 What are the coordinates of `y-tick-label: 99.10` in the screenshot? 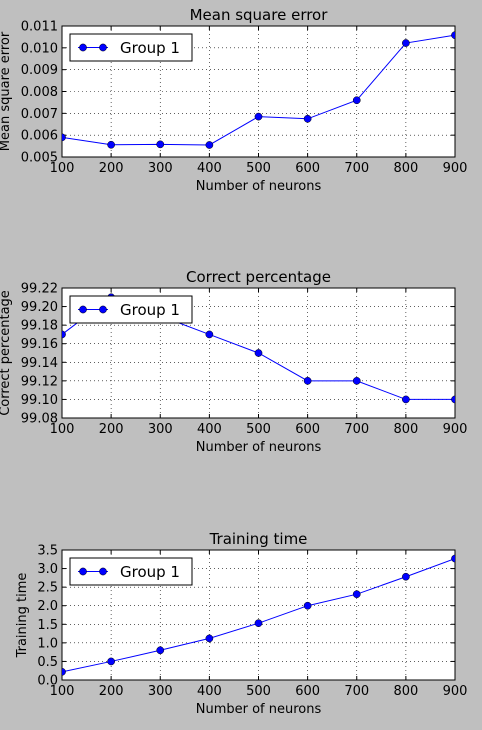 It's located at (39, 400).